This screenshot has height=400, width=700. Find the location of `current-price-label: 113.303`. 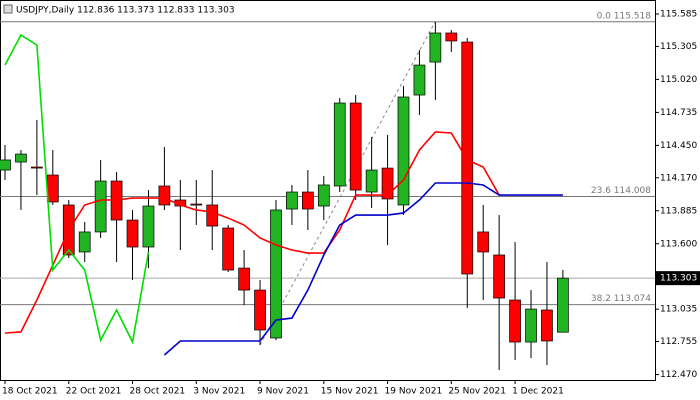

current-price-label: 113.303 is located at coordinates (678, 279).